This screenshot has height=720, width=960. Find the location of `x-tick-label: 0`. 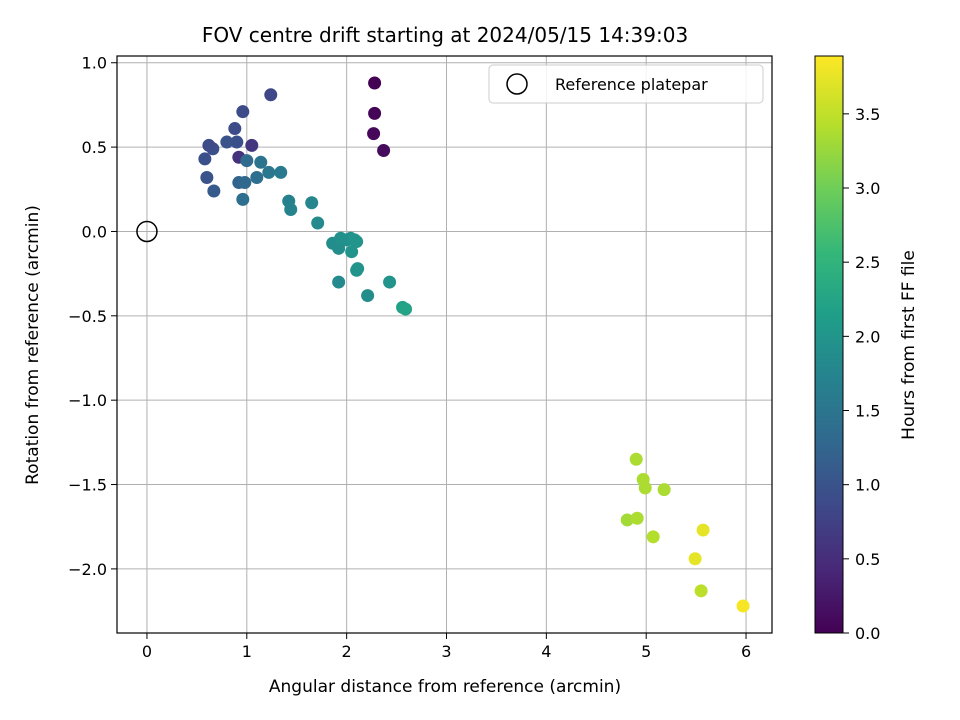

x-tick-label: 0 is located at coordinates (147, 651).